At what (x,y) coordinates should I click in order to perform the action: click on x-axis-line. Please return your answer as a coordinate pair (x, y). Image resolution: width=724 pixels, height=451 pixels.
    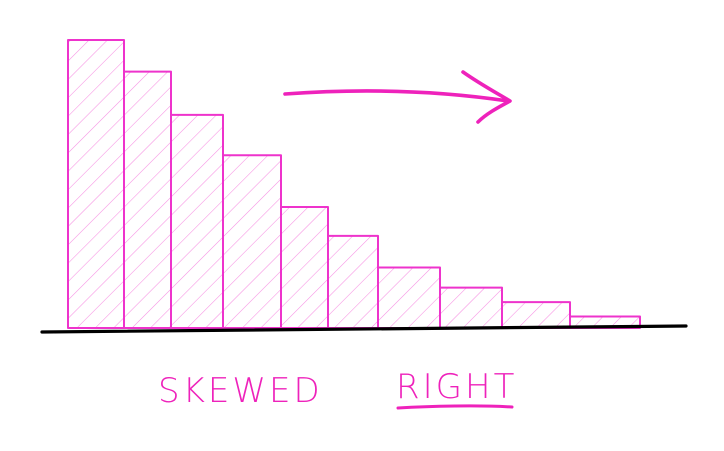
    Looking at the image, I should click on (364, 329).